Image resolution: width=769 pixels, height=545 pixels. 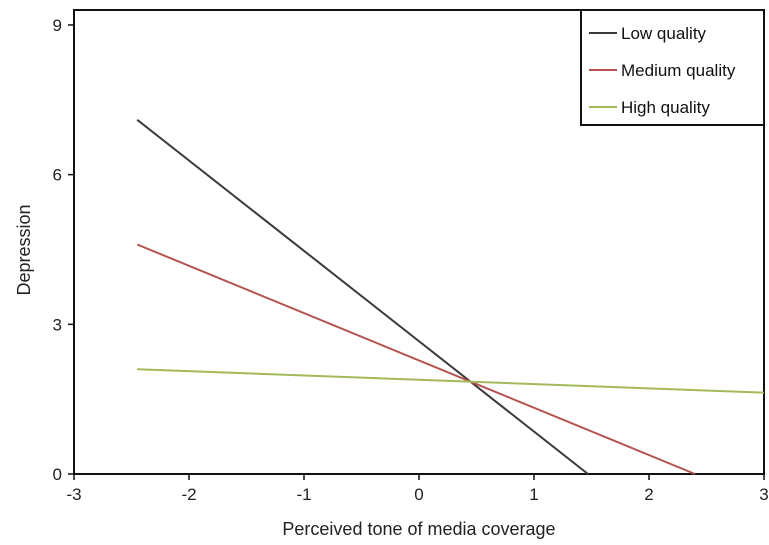 What do you see at coordinates (188, 494) in the screenshot?
I see `x-tick-label: -2` at bounding box center [188, 494].